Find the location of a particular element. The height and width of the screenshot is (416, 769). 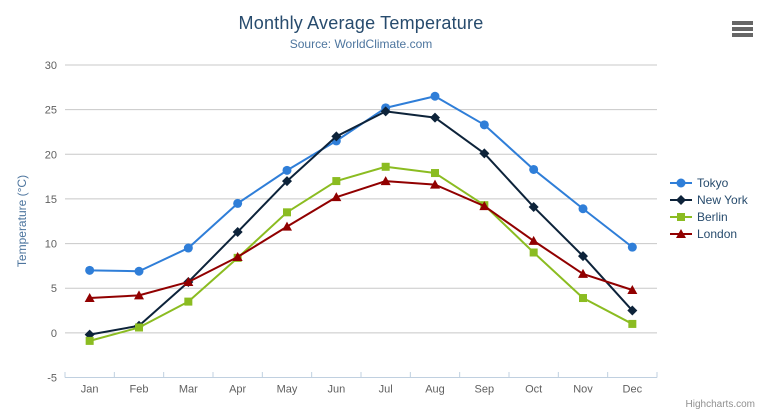

hamburger-icon is located at coordinates (743, 29).